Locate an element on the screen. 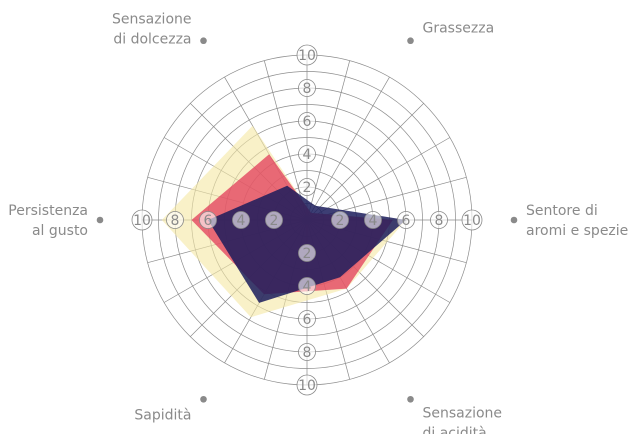  radial-tick-label-up-8: 8 is located at coordinates (307, 89).